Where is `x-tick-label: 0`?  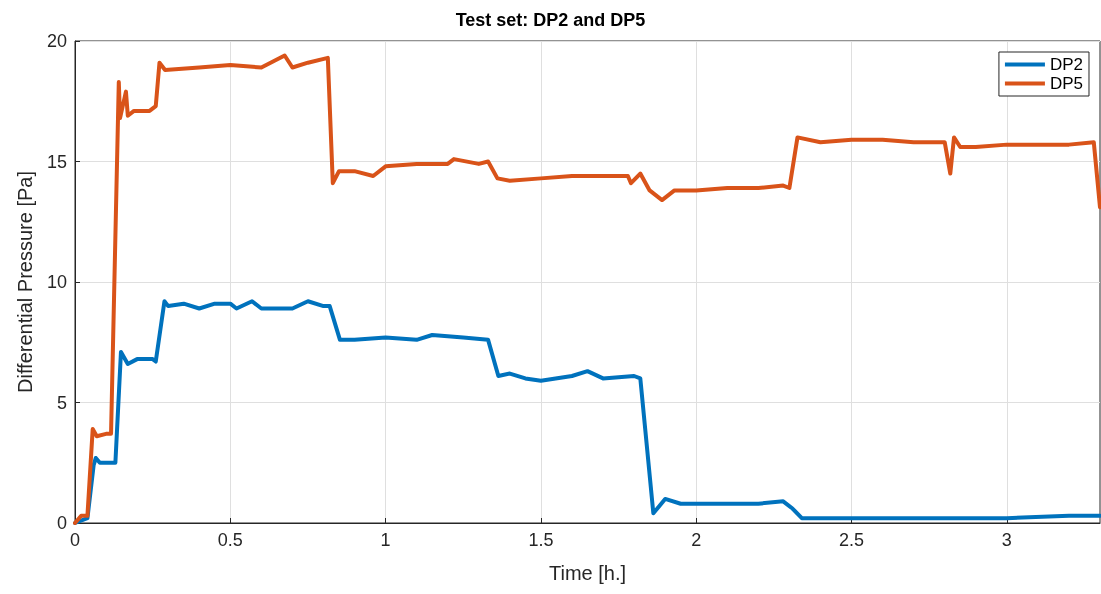 x-tick-label: 0 is located at coordinates (75, 540).